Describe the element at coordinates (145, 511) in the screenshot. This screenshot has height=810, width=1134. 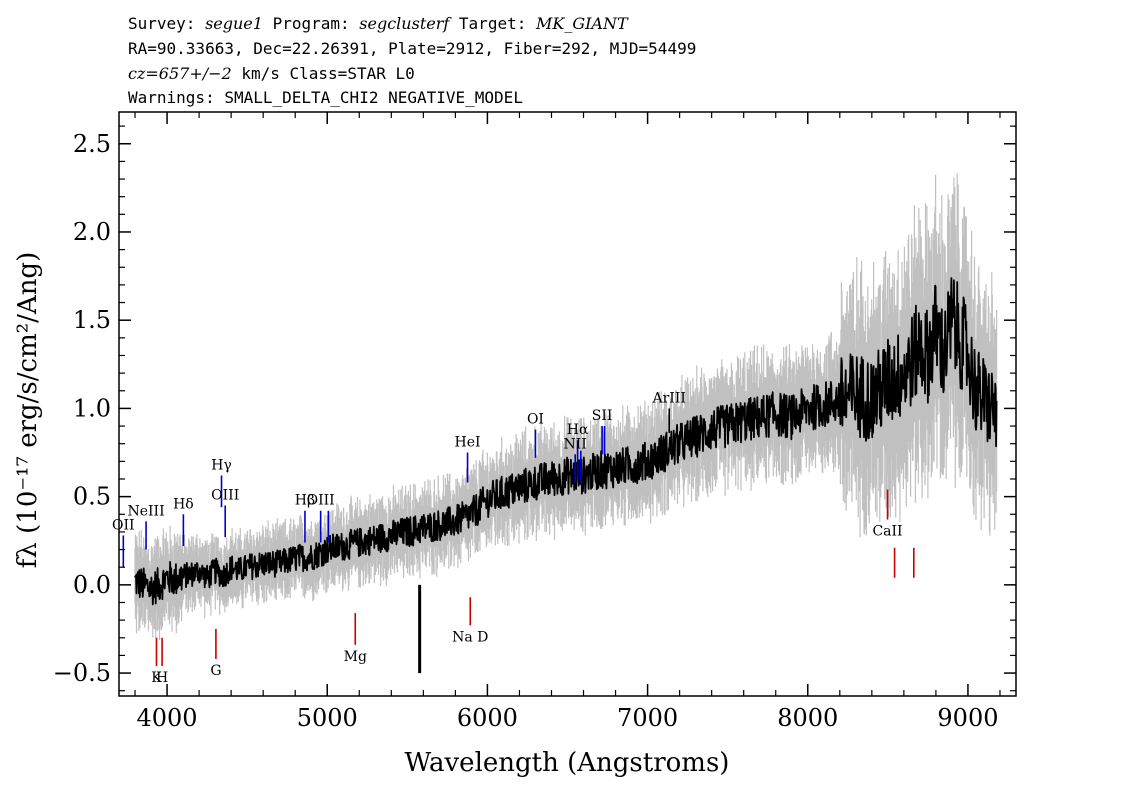
I see `line-label: NeIII` at that location.